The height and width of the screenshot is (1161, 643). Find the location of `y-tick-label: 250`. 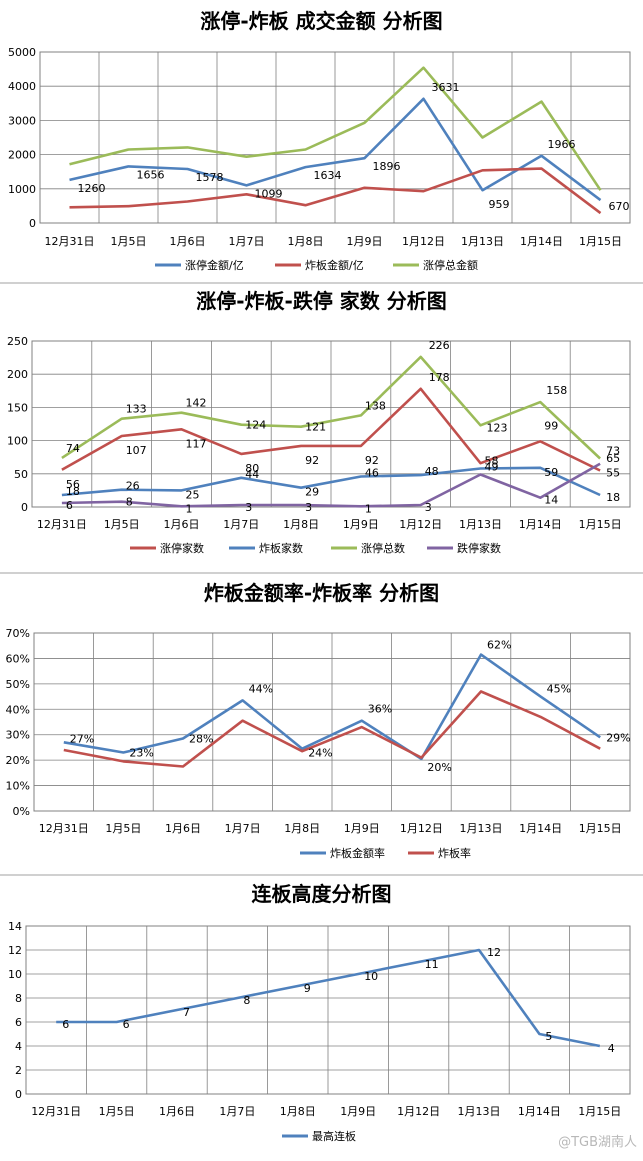

y-tick-label: 250 is located at coordinates (17, 341).